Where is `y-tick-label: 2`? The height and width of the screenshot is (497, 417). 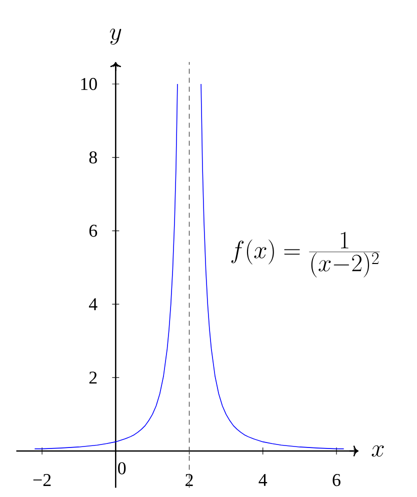 y-tick-label: 2 is located at coordinates (93, 378).